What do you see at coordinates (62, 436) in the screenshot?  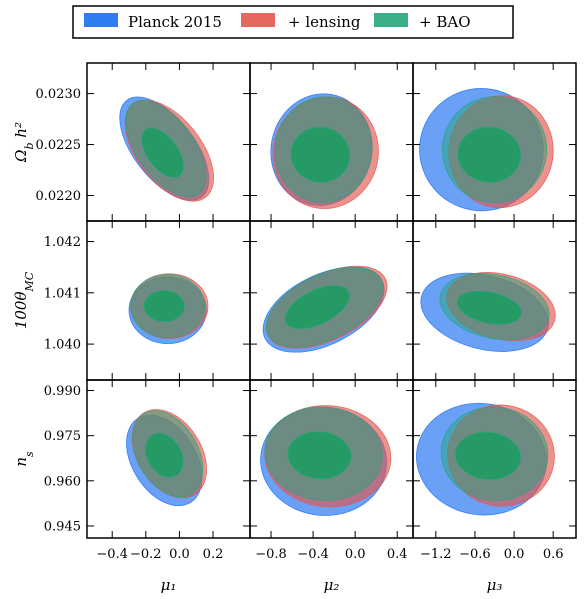 I see `y-tick-label: 0.975` at bounding box center [62, 436].